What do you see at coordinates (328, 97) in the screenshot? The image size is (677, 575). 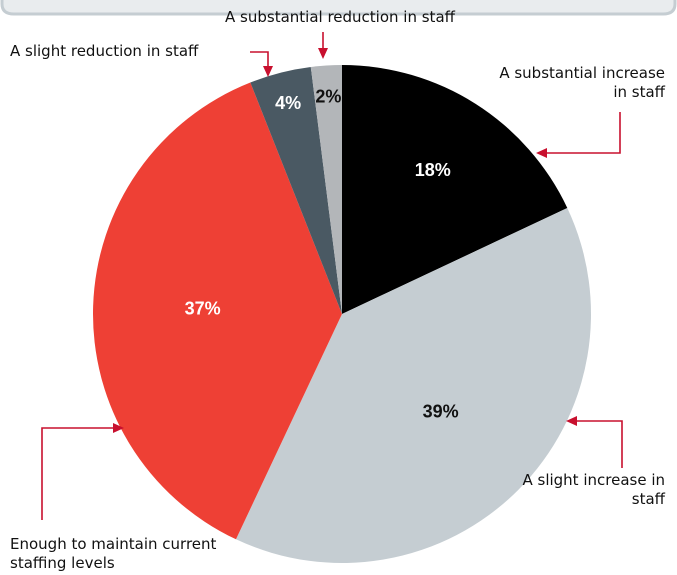 I see `value-label: 2%` at bounding box center [328, 97].